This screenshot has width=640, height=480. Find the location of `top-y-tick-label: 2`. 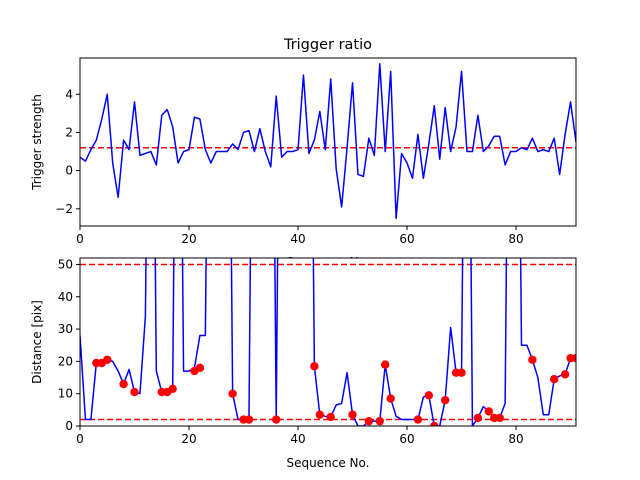

top-y-tick-label: 2 is located at coordinates (69, 132).